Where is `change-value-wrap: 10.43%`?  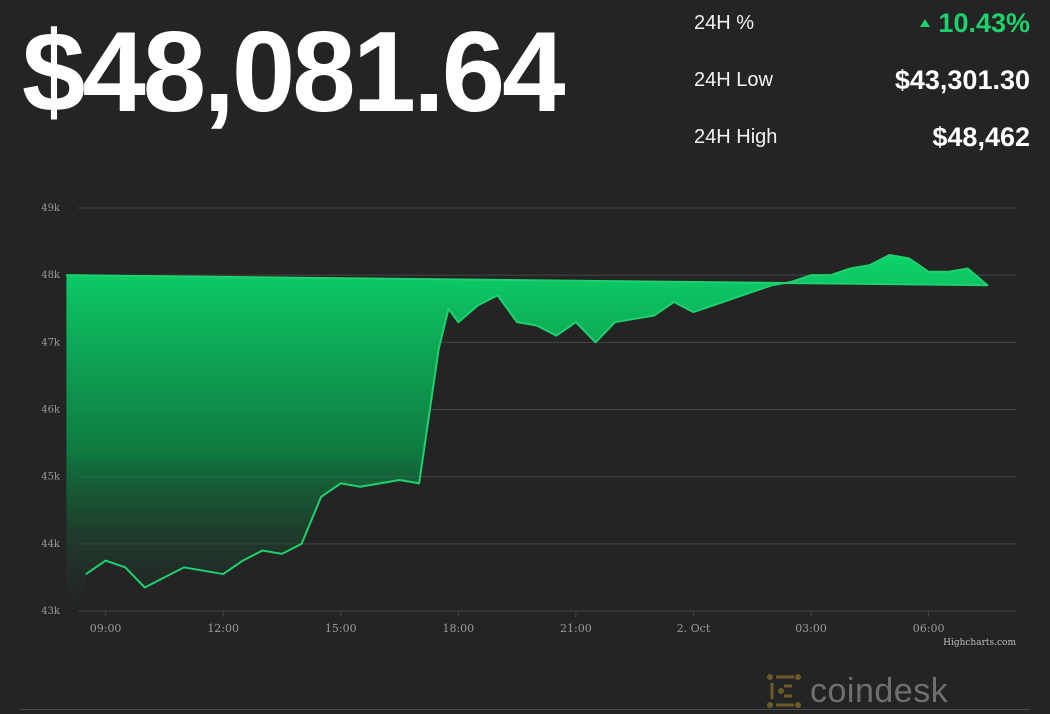
change-value-wrap: 10.43% is located at coordinates (975, 23).